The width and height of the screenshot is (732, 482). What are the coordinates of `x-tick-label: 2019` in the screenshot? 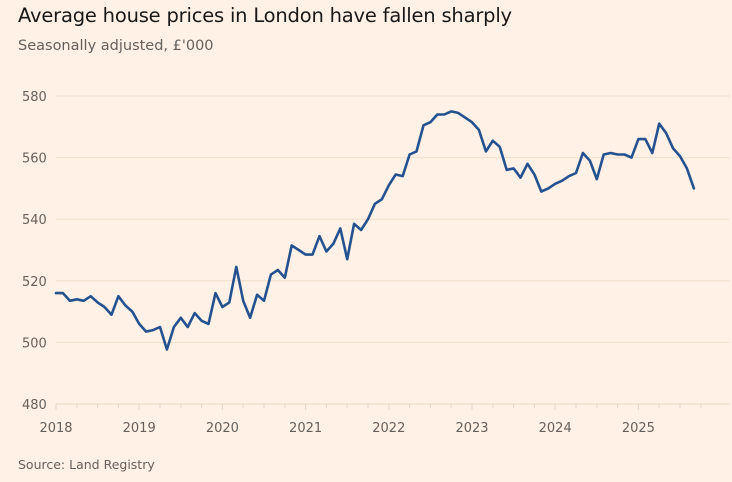 It's located at (139, 428).